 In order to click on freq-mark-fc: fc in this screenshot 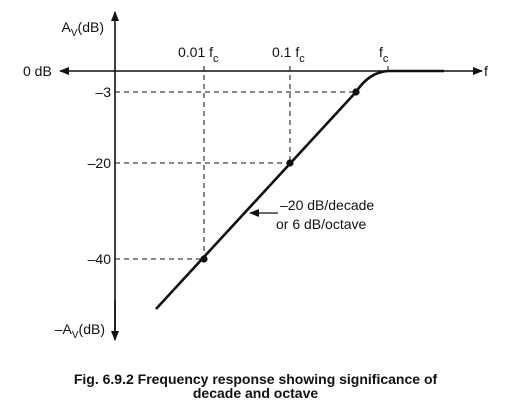, I will do `click(384, 54)`.